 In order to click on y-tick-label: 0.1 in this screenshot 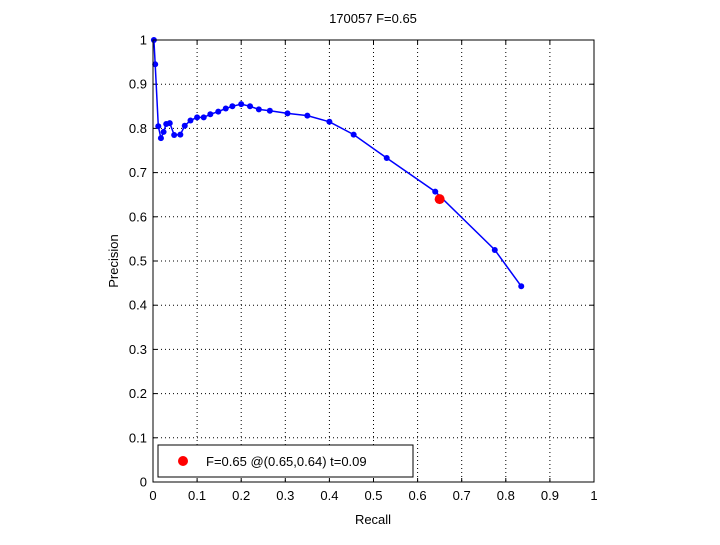, I will do `click(138, 437)`.